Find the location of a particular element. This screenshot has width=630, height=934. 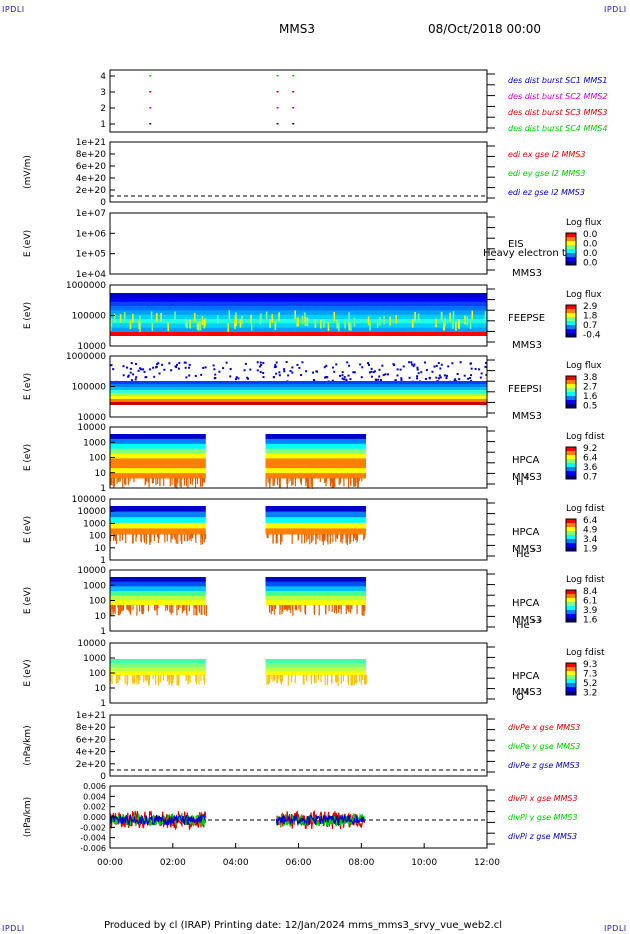

y-tick-label: 4 is located at coordinates (103, 77).